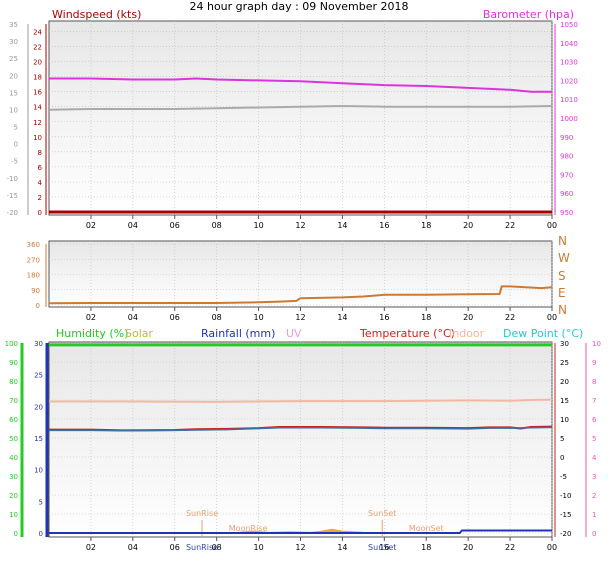 The image size is (608, 565). I want to click on mid-x-tick-00: 00, so click(552, 317).